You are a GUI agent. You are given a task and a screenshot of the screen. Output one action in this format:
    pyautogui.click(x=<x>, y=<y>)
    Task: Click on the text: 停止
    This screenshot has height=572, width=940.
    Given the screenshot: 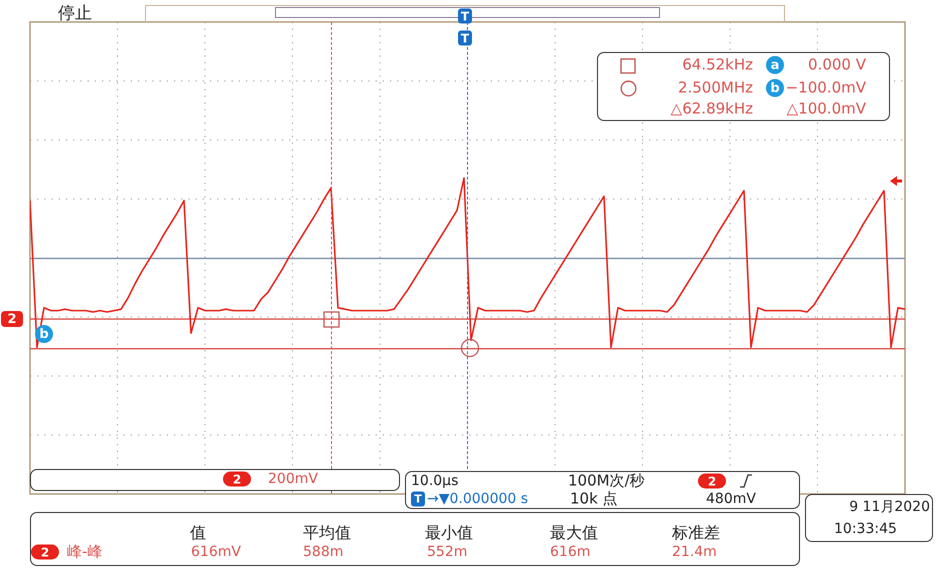 What is the action you would take?
    pyautogui.click(x=75, y=14)
    